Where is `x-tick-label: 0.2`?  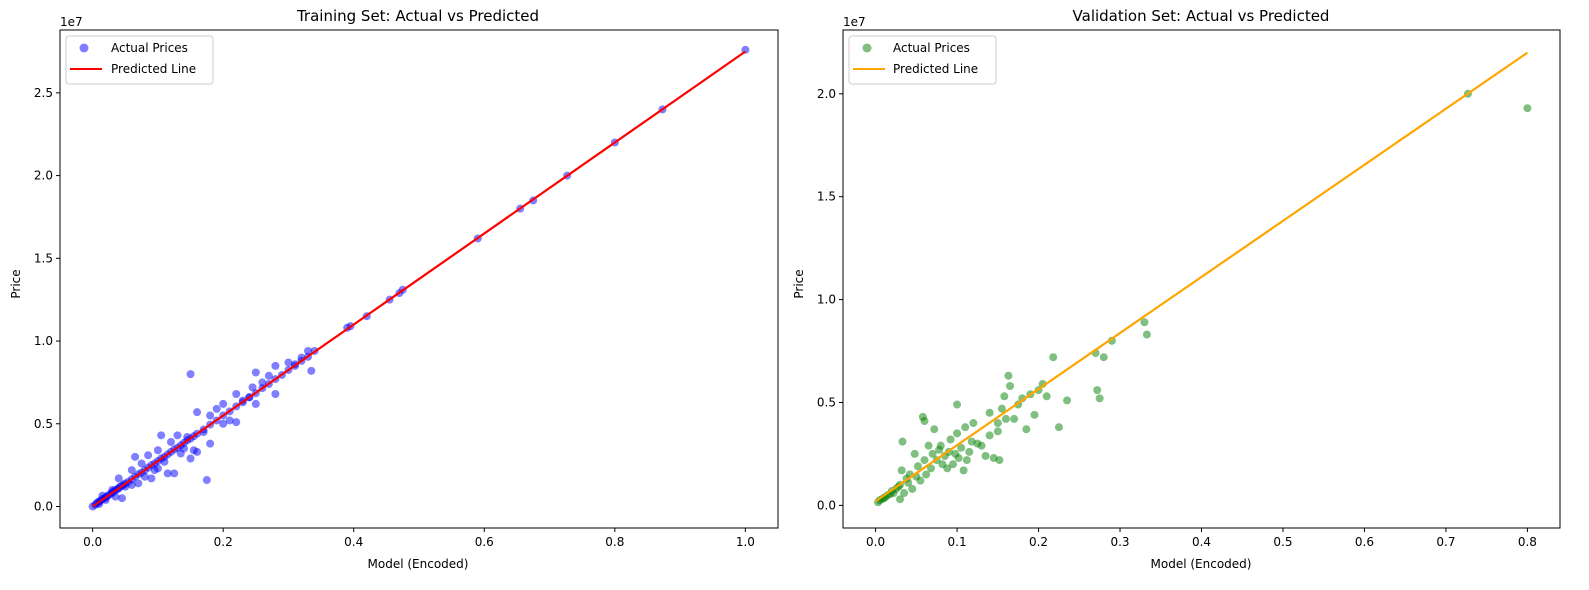
x-tick-label: 0.2 is located at coordinates (223, 542).